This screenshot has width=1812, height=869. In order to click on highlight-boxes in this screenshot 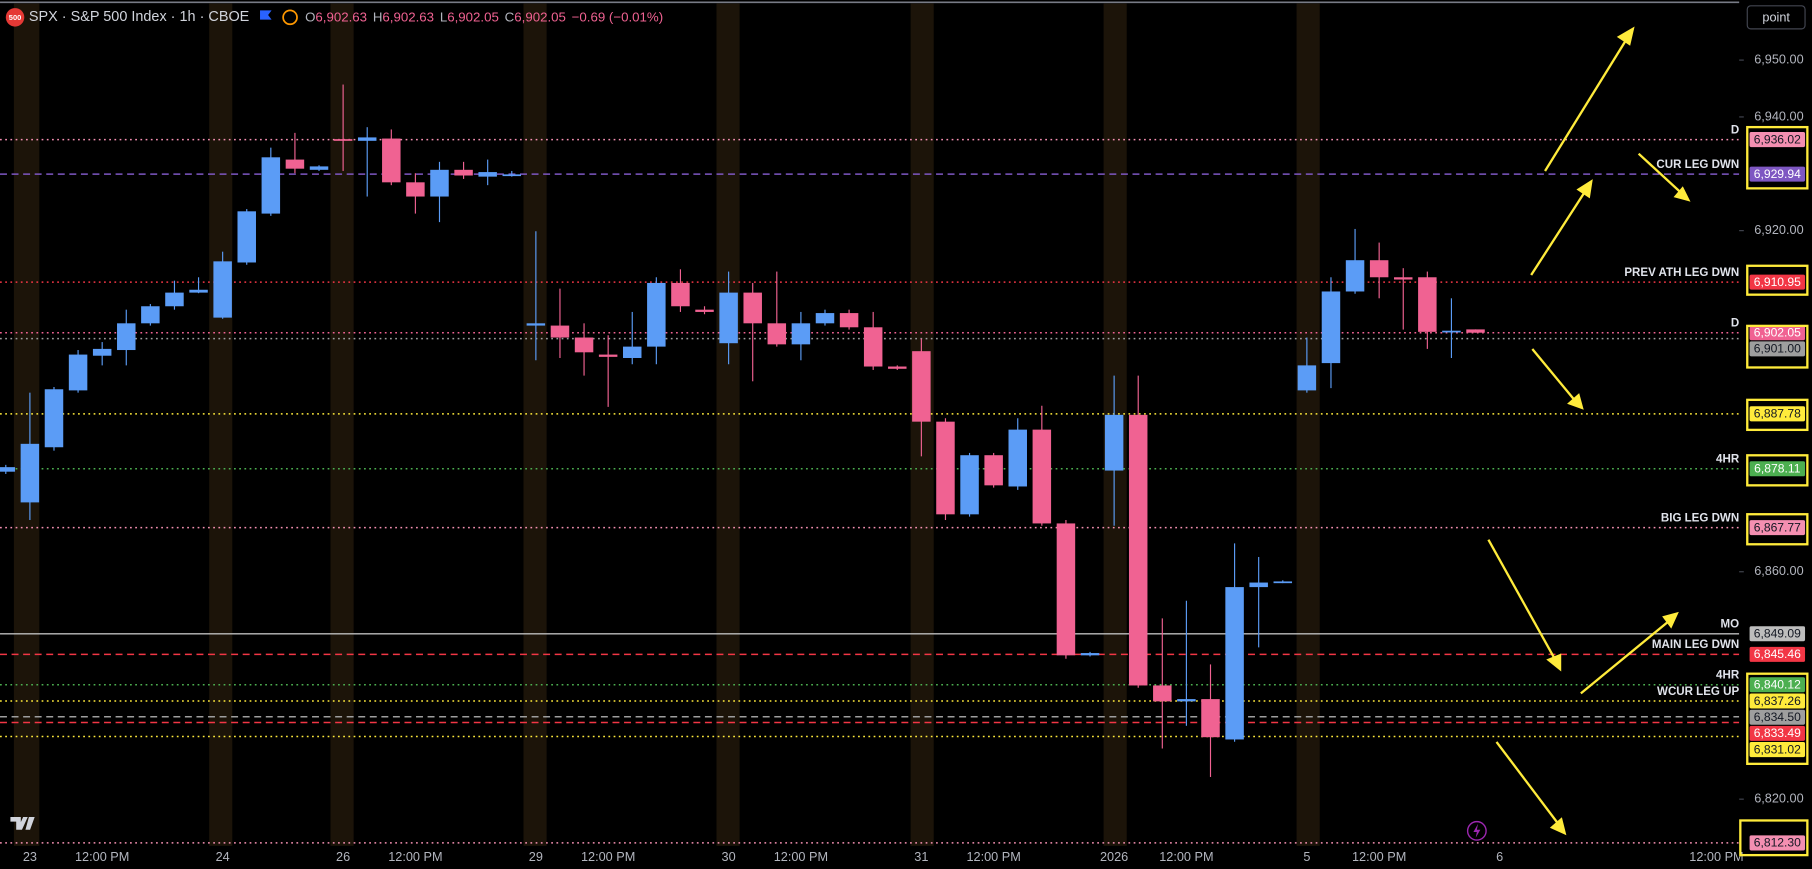, I will do `click(1774, 491)`.